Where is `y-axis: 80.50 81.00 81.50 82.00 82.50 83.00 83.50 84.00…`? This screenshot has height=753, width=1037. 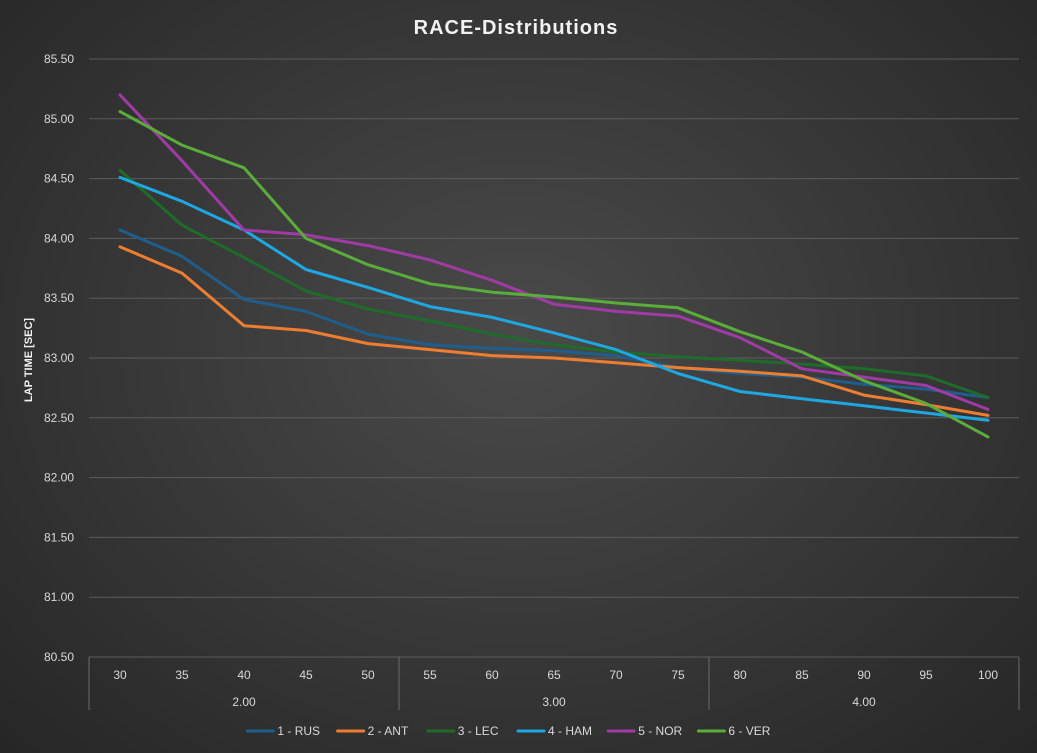
y-axis: 80.50 81.00 81.50 82.00 82.50 83.00 83.50 84.00… is located at coordinates (59, 358).